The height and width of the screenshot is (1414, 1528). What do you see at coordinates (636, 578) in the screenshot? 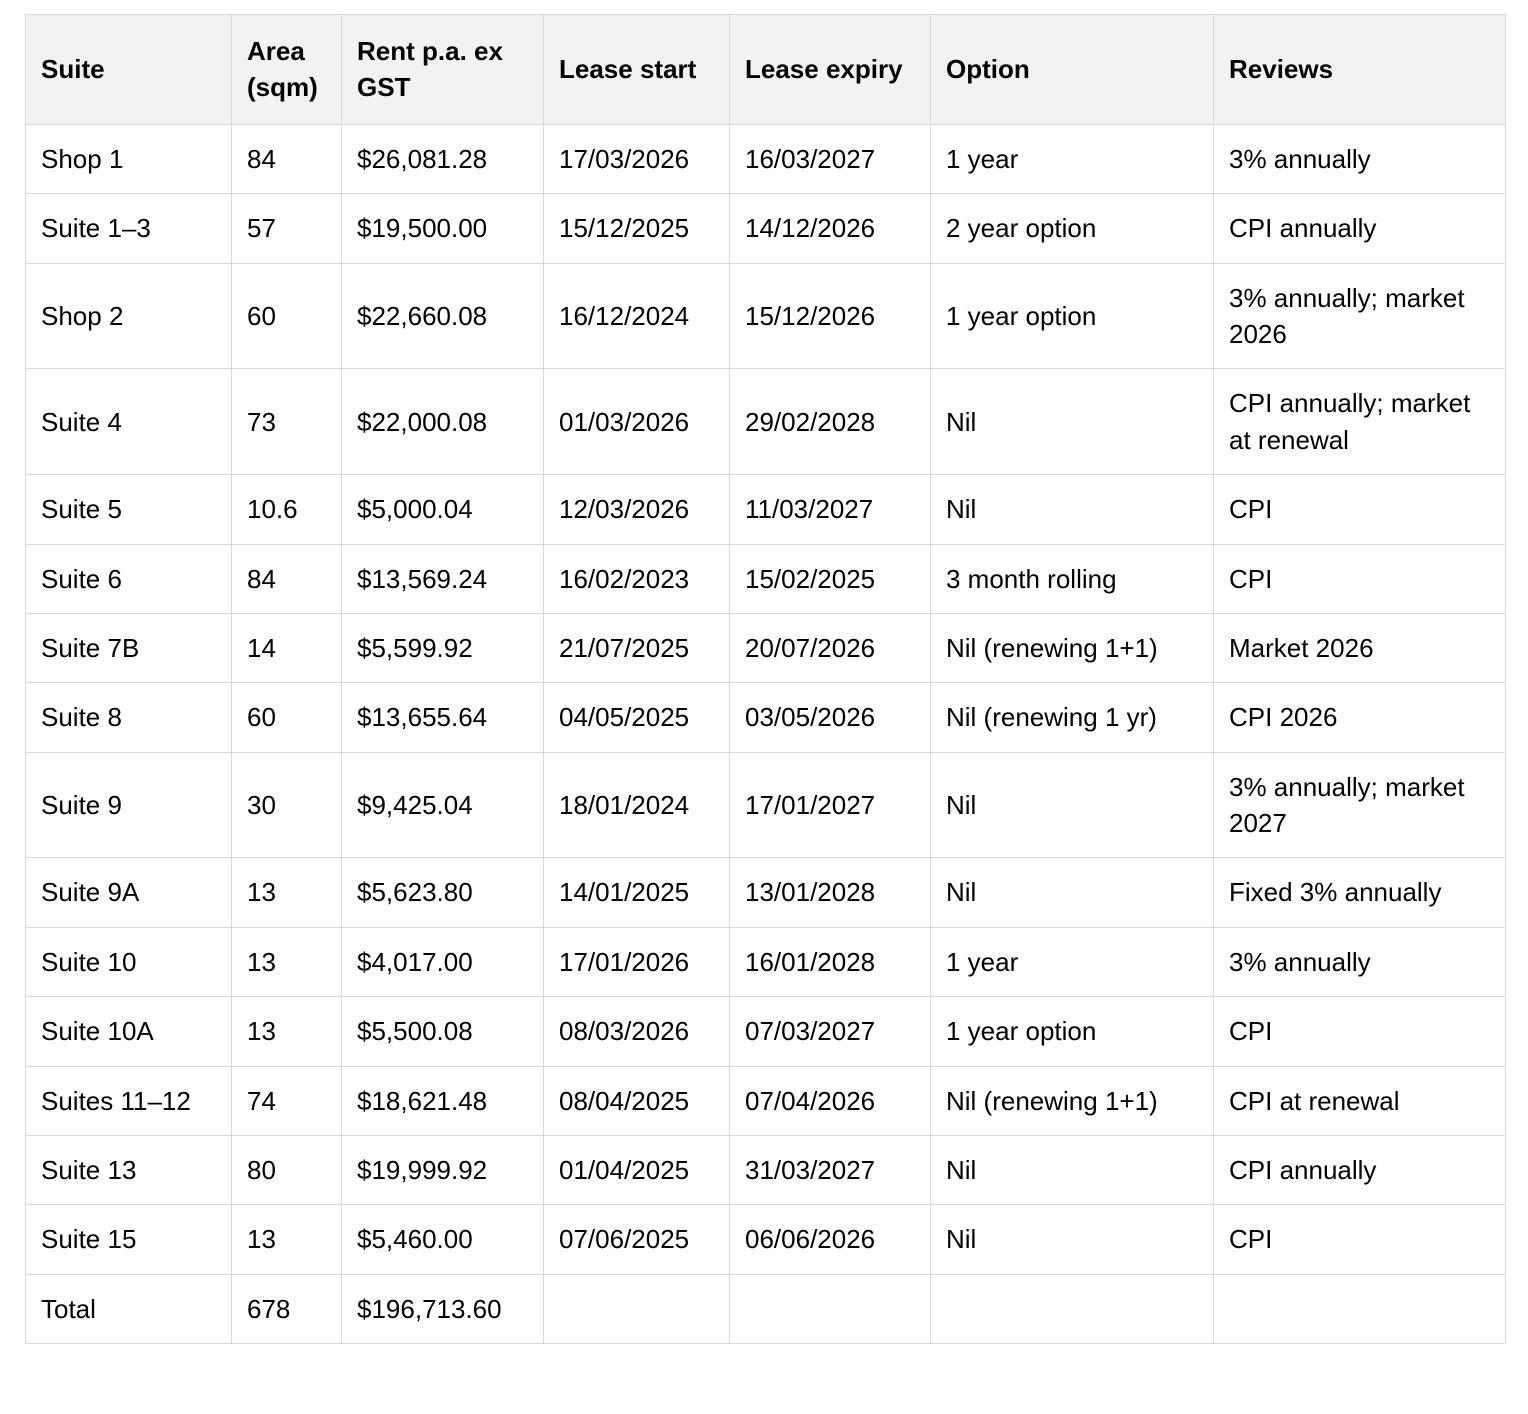
I see `cell-lease-start: 16/02/2023` at bounding box center [636, 578].